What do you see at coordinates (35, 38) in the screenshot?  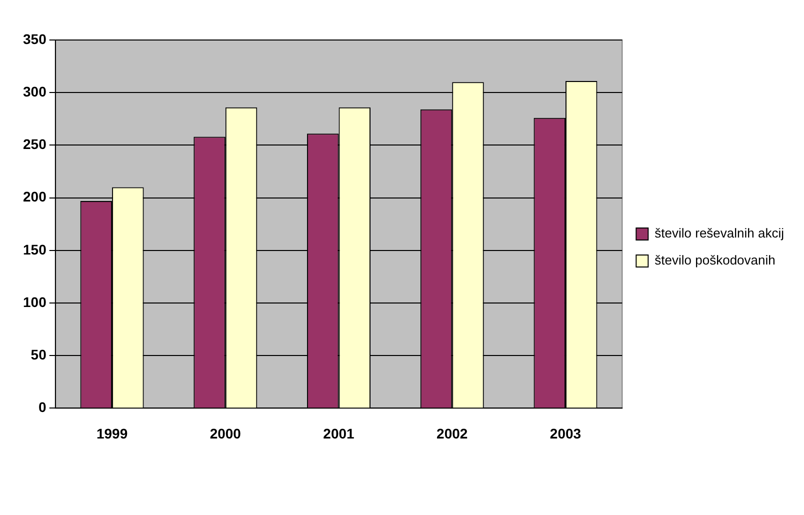 I see `y-tick-label: 350` at bounding box center [35, 38].